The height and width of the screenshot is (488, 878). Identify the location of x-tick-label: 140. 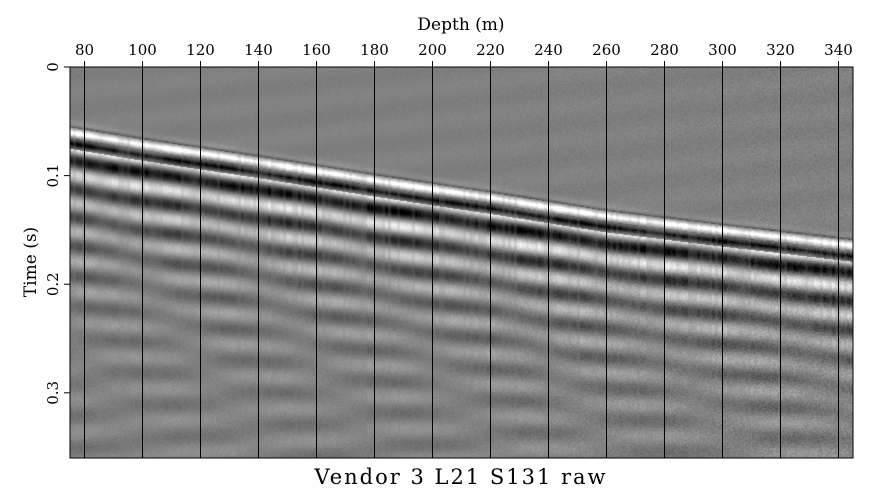
(258, 50).